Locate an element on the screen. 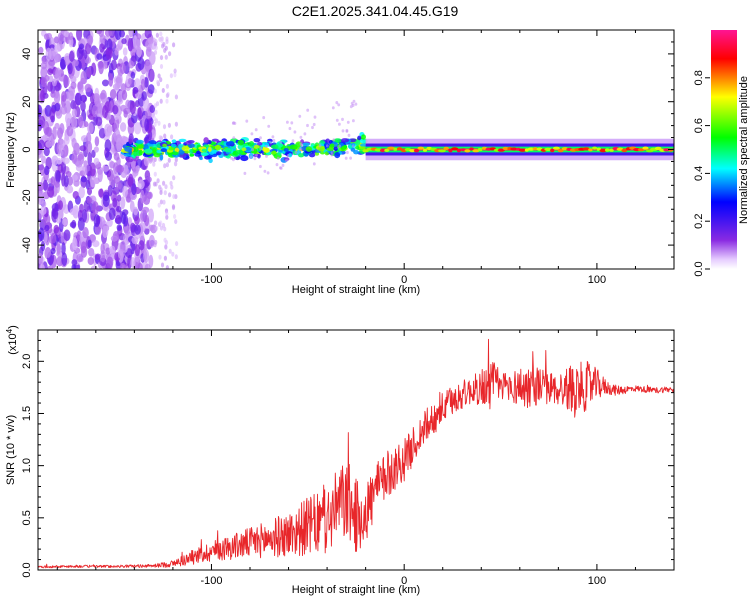 This screenshot has width=750, height=600. heatmap-x-tick-label: 100 is located at coordinates (597, 280).